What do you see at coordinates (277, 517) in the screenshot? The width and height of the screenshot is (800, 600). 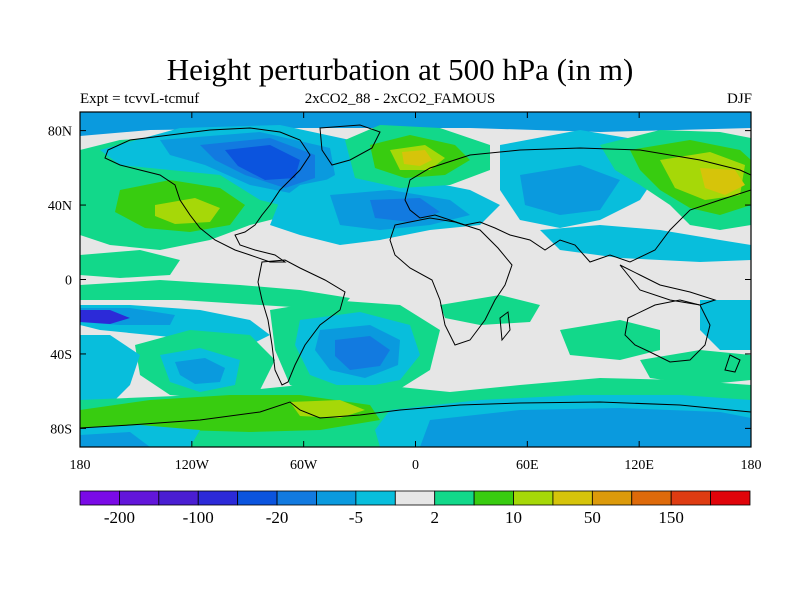 I see `colorbar-label: -20` at bounding box center [277, 517].